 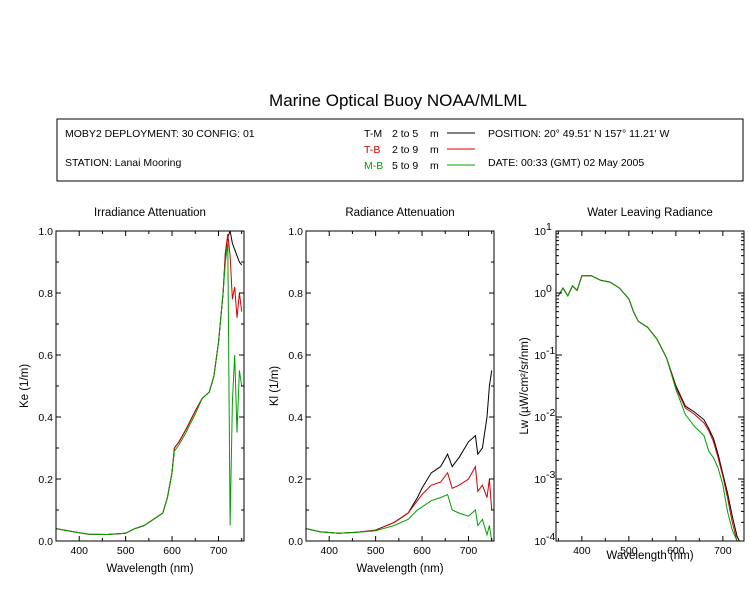 I want to click on position-text: POSITION: 20° 49.51' N 157° 11.21' W, so click(x=579, y=134).